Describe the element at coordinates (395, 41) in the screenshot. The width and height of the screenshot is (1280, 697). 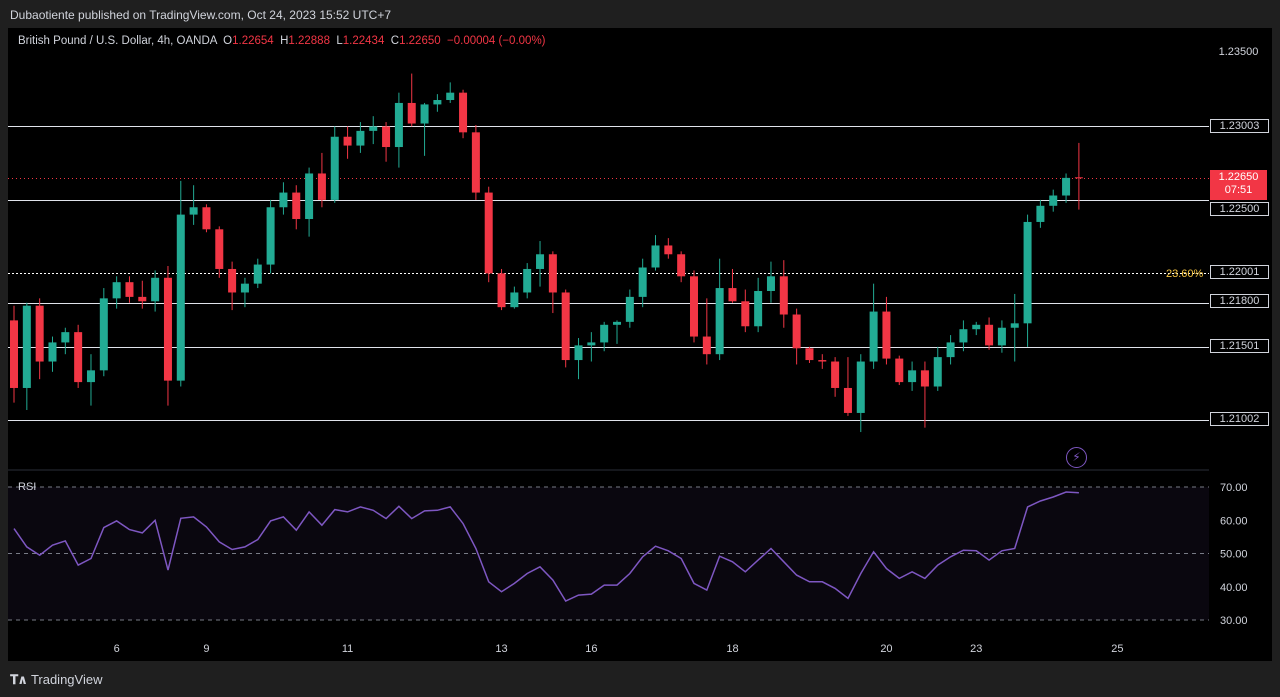
I see `close-label: C` at that location.